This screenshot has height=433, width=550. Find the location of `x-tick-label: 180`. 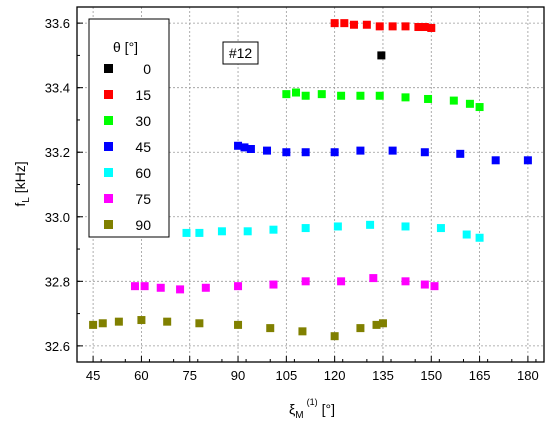

x-tick-label: 180 is located at coordinates (528, 375).